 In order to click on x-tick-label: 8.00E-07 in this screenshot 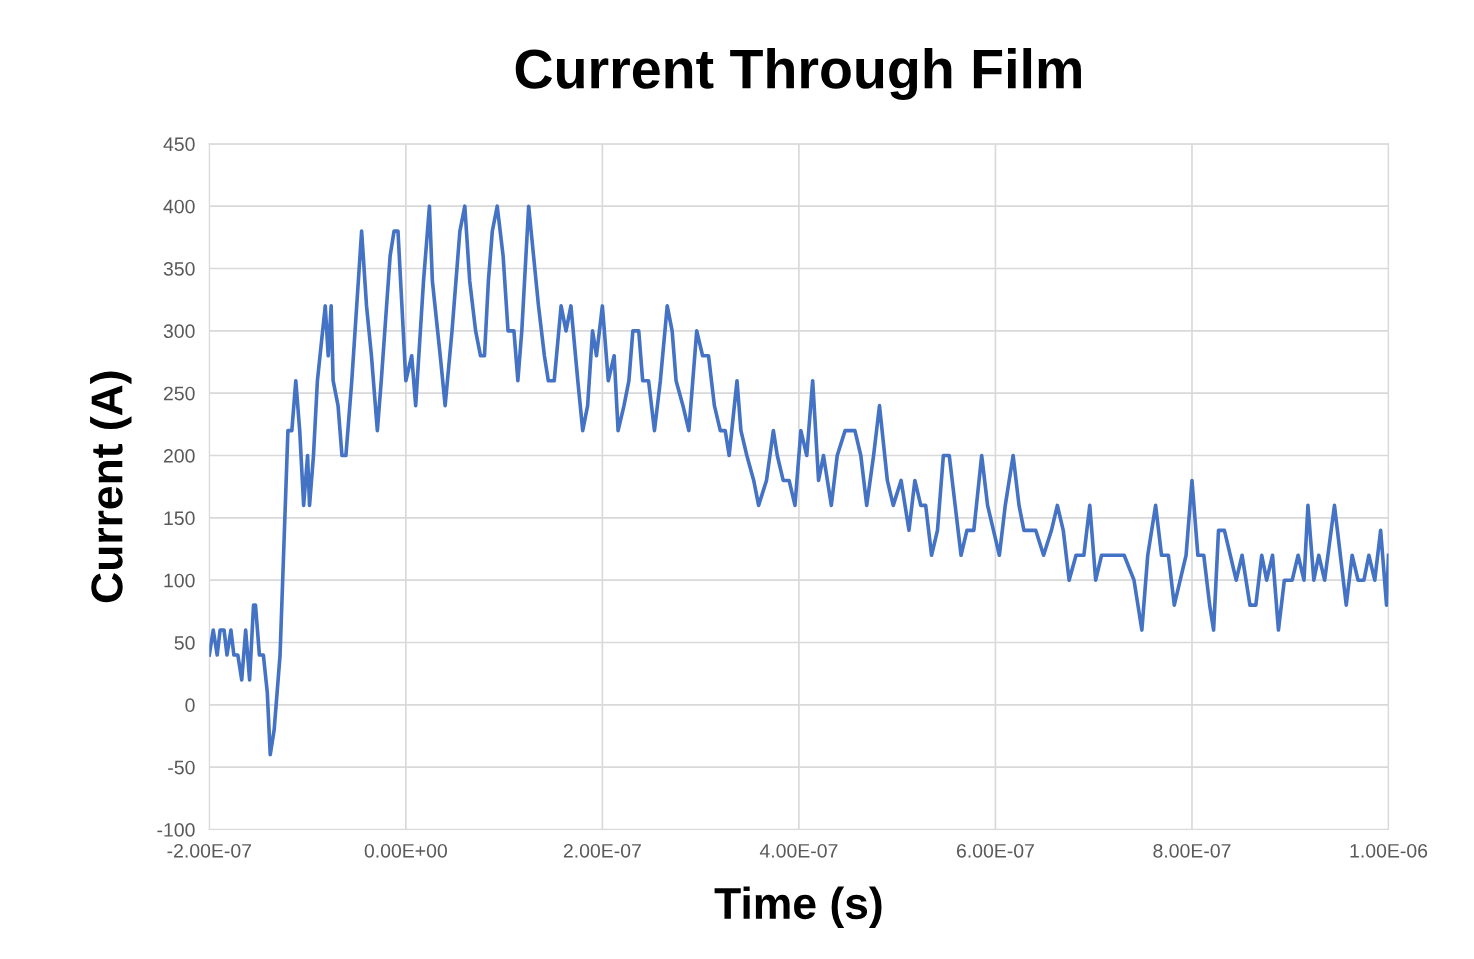, I will do `click(1192, 850)`.